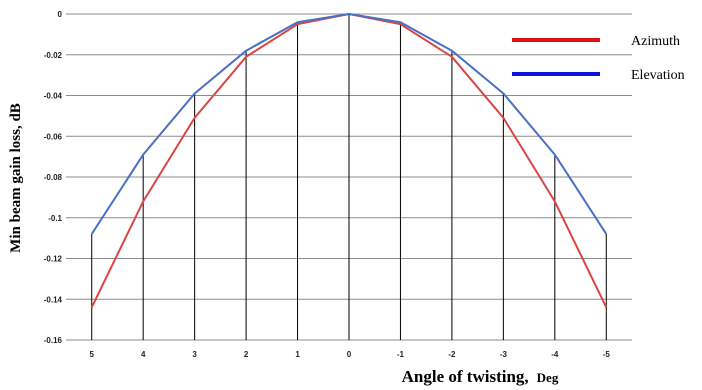 The image size is (702, 390). What do you see at coordinates (55, 218) in the screenshot?
I see `y-tick-label-5: -0.1` at bounding box center [55, 218].